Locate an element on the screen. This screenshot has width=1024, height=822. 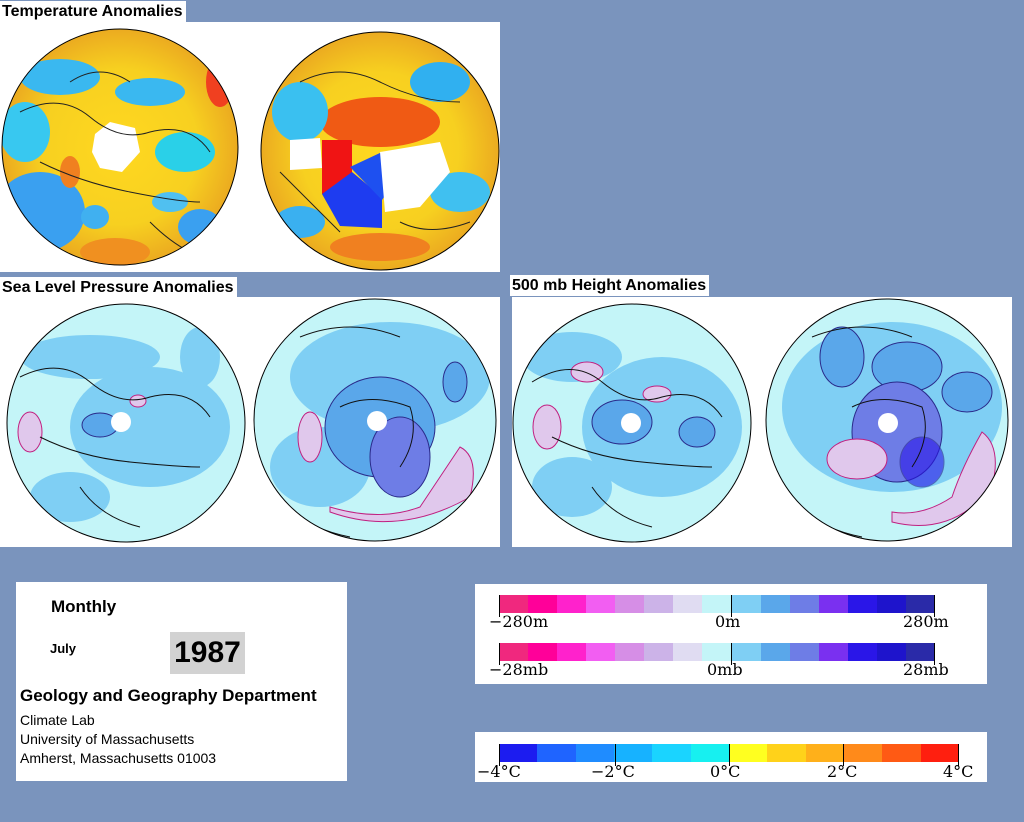
temp-label-neg4: −4°C is located at coordinates (499, 771).